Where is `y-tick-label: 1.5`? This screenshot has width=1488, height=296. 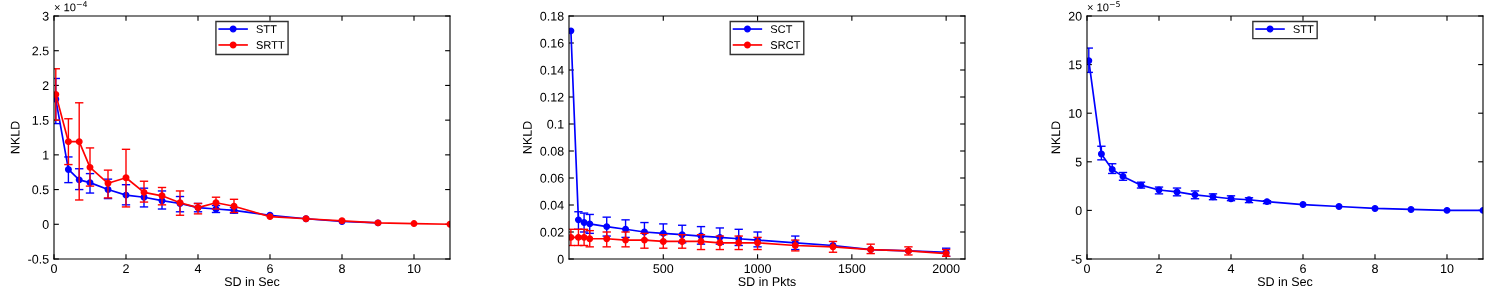
y-tick-label: 1.5 is located at coordinates (40, 120).